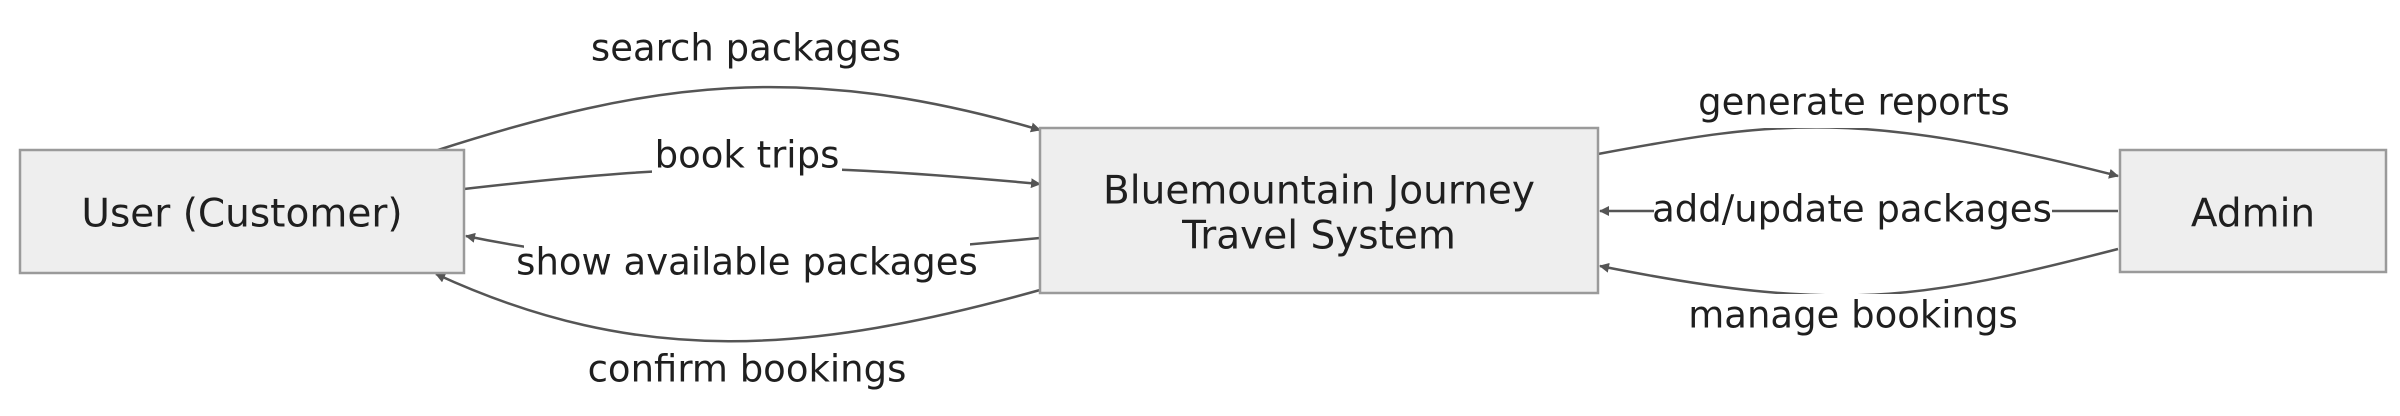 Image resolution: width=2400 pixels, height=416 pixels. Describe the element at coordinates (1859, 272) in the screenshot. I see `edge-manage-bookings` at that location.